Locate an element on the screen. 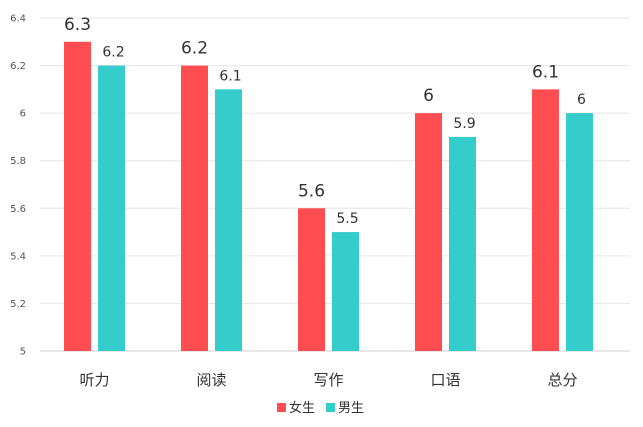 The image size is (643, 427). legend-label: 女生 is located at coordinates (302, 408).